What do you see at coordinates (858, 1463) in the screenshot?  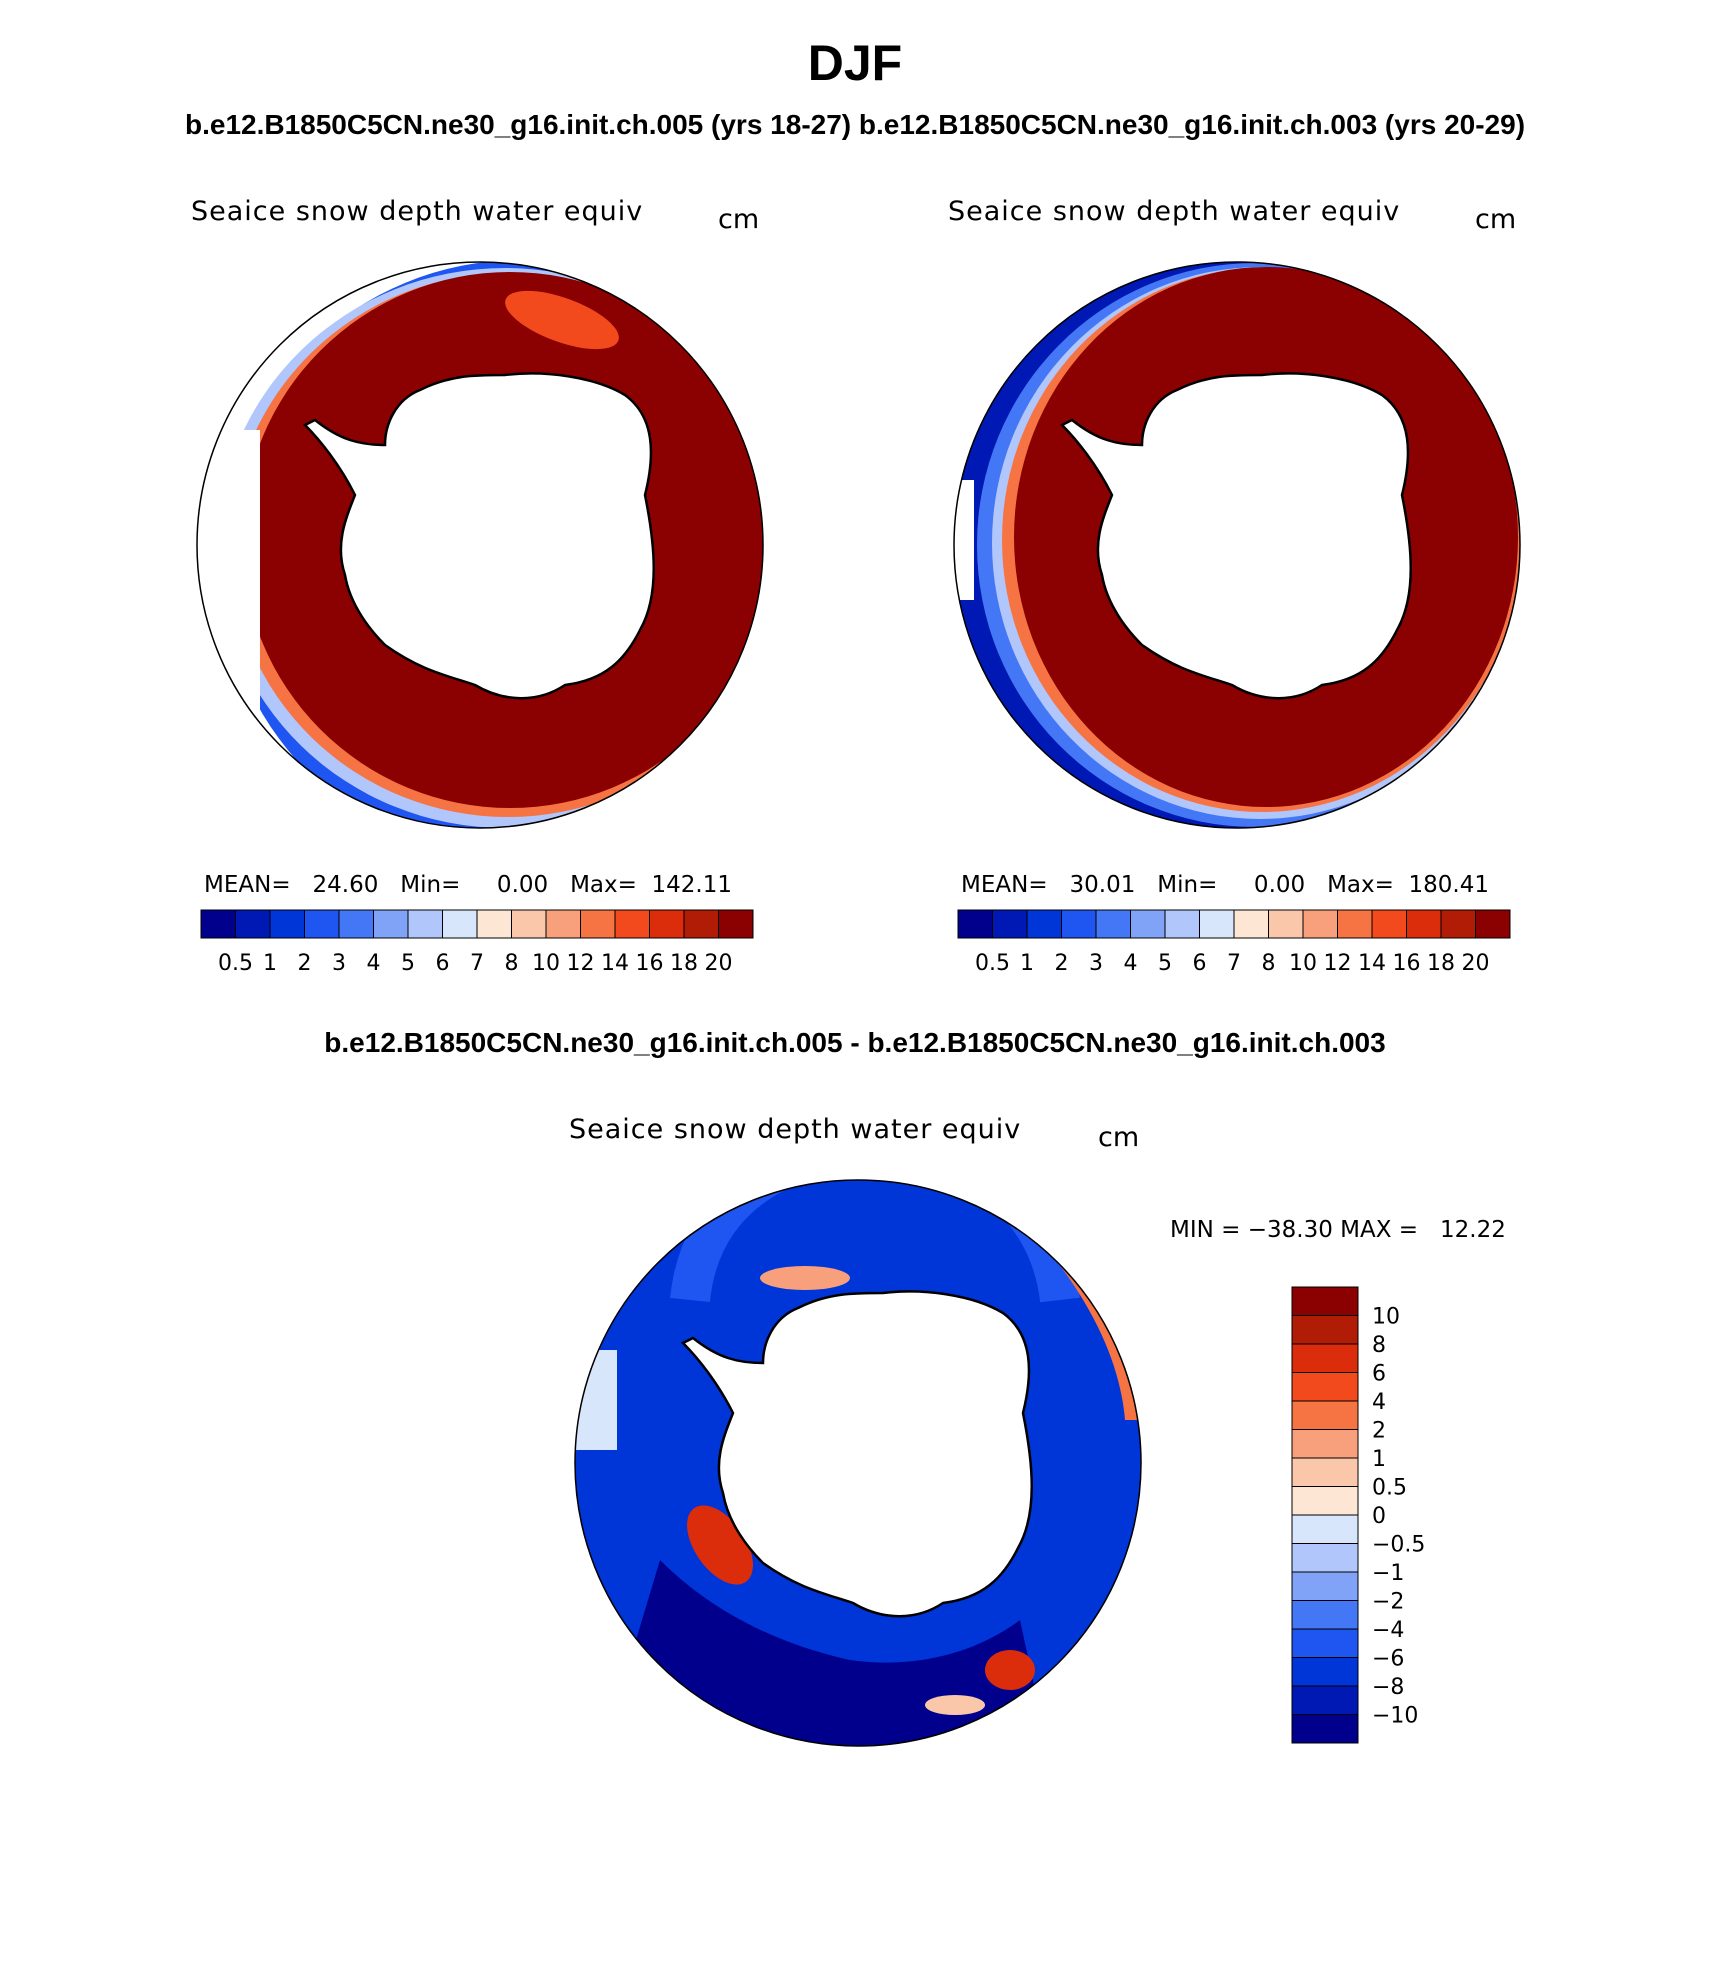 I see `diff-polar-map` at bounding box center [858, 1463].